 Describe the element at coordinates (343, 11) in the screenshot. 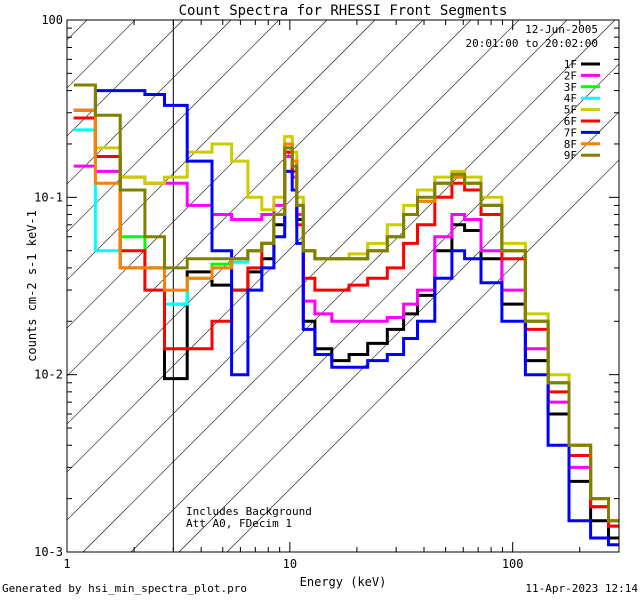

I see `chart-title: Count Spectra for RHESSI Front Segments` at that location.